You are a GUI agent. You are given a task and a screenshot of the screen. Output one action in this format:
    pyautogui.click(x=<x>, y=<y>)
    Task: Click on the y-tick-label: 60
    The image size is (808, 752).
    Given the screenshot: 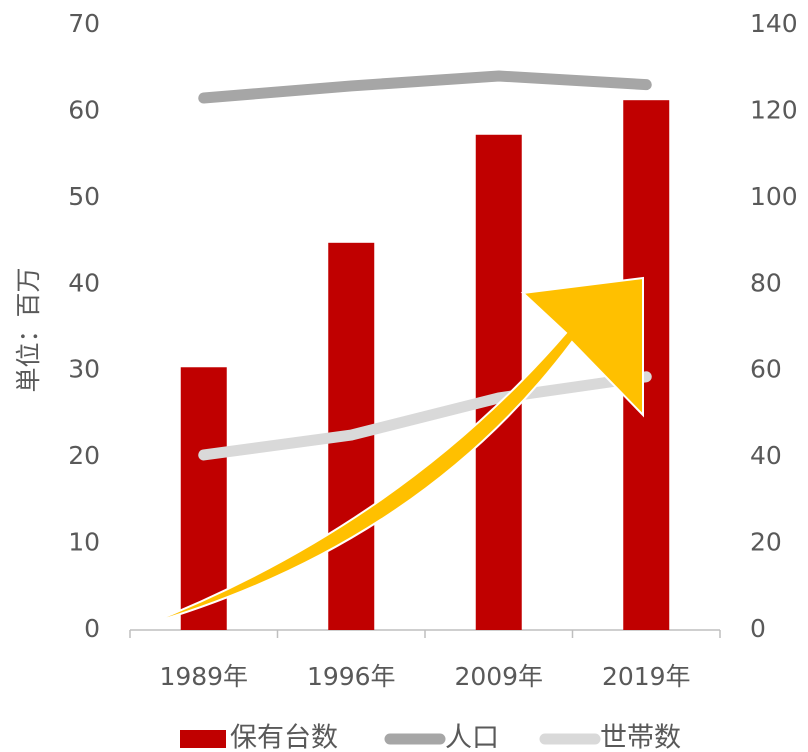 What is the action you would take?
    pyautogui.click(x=84, y=109)
    